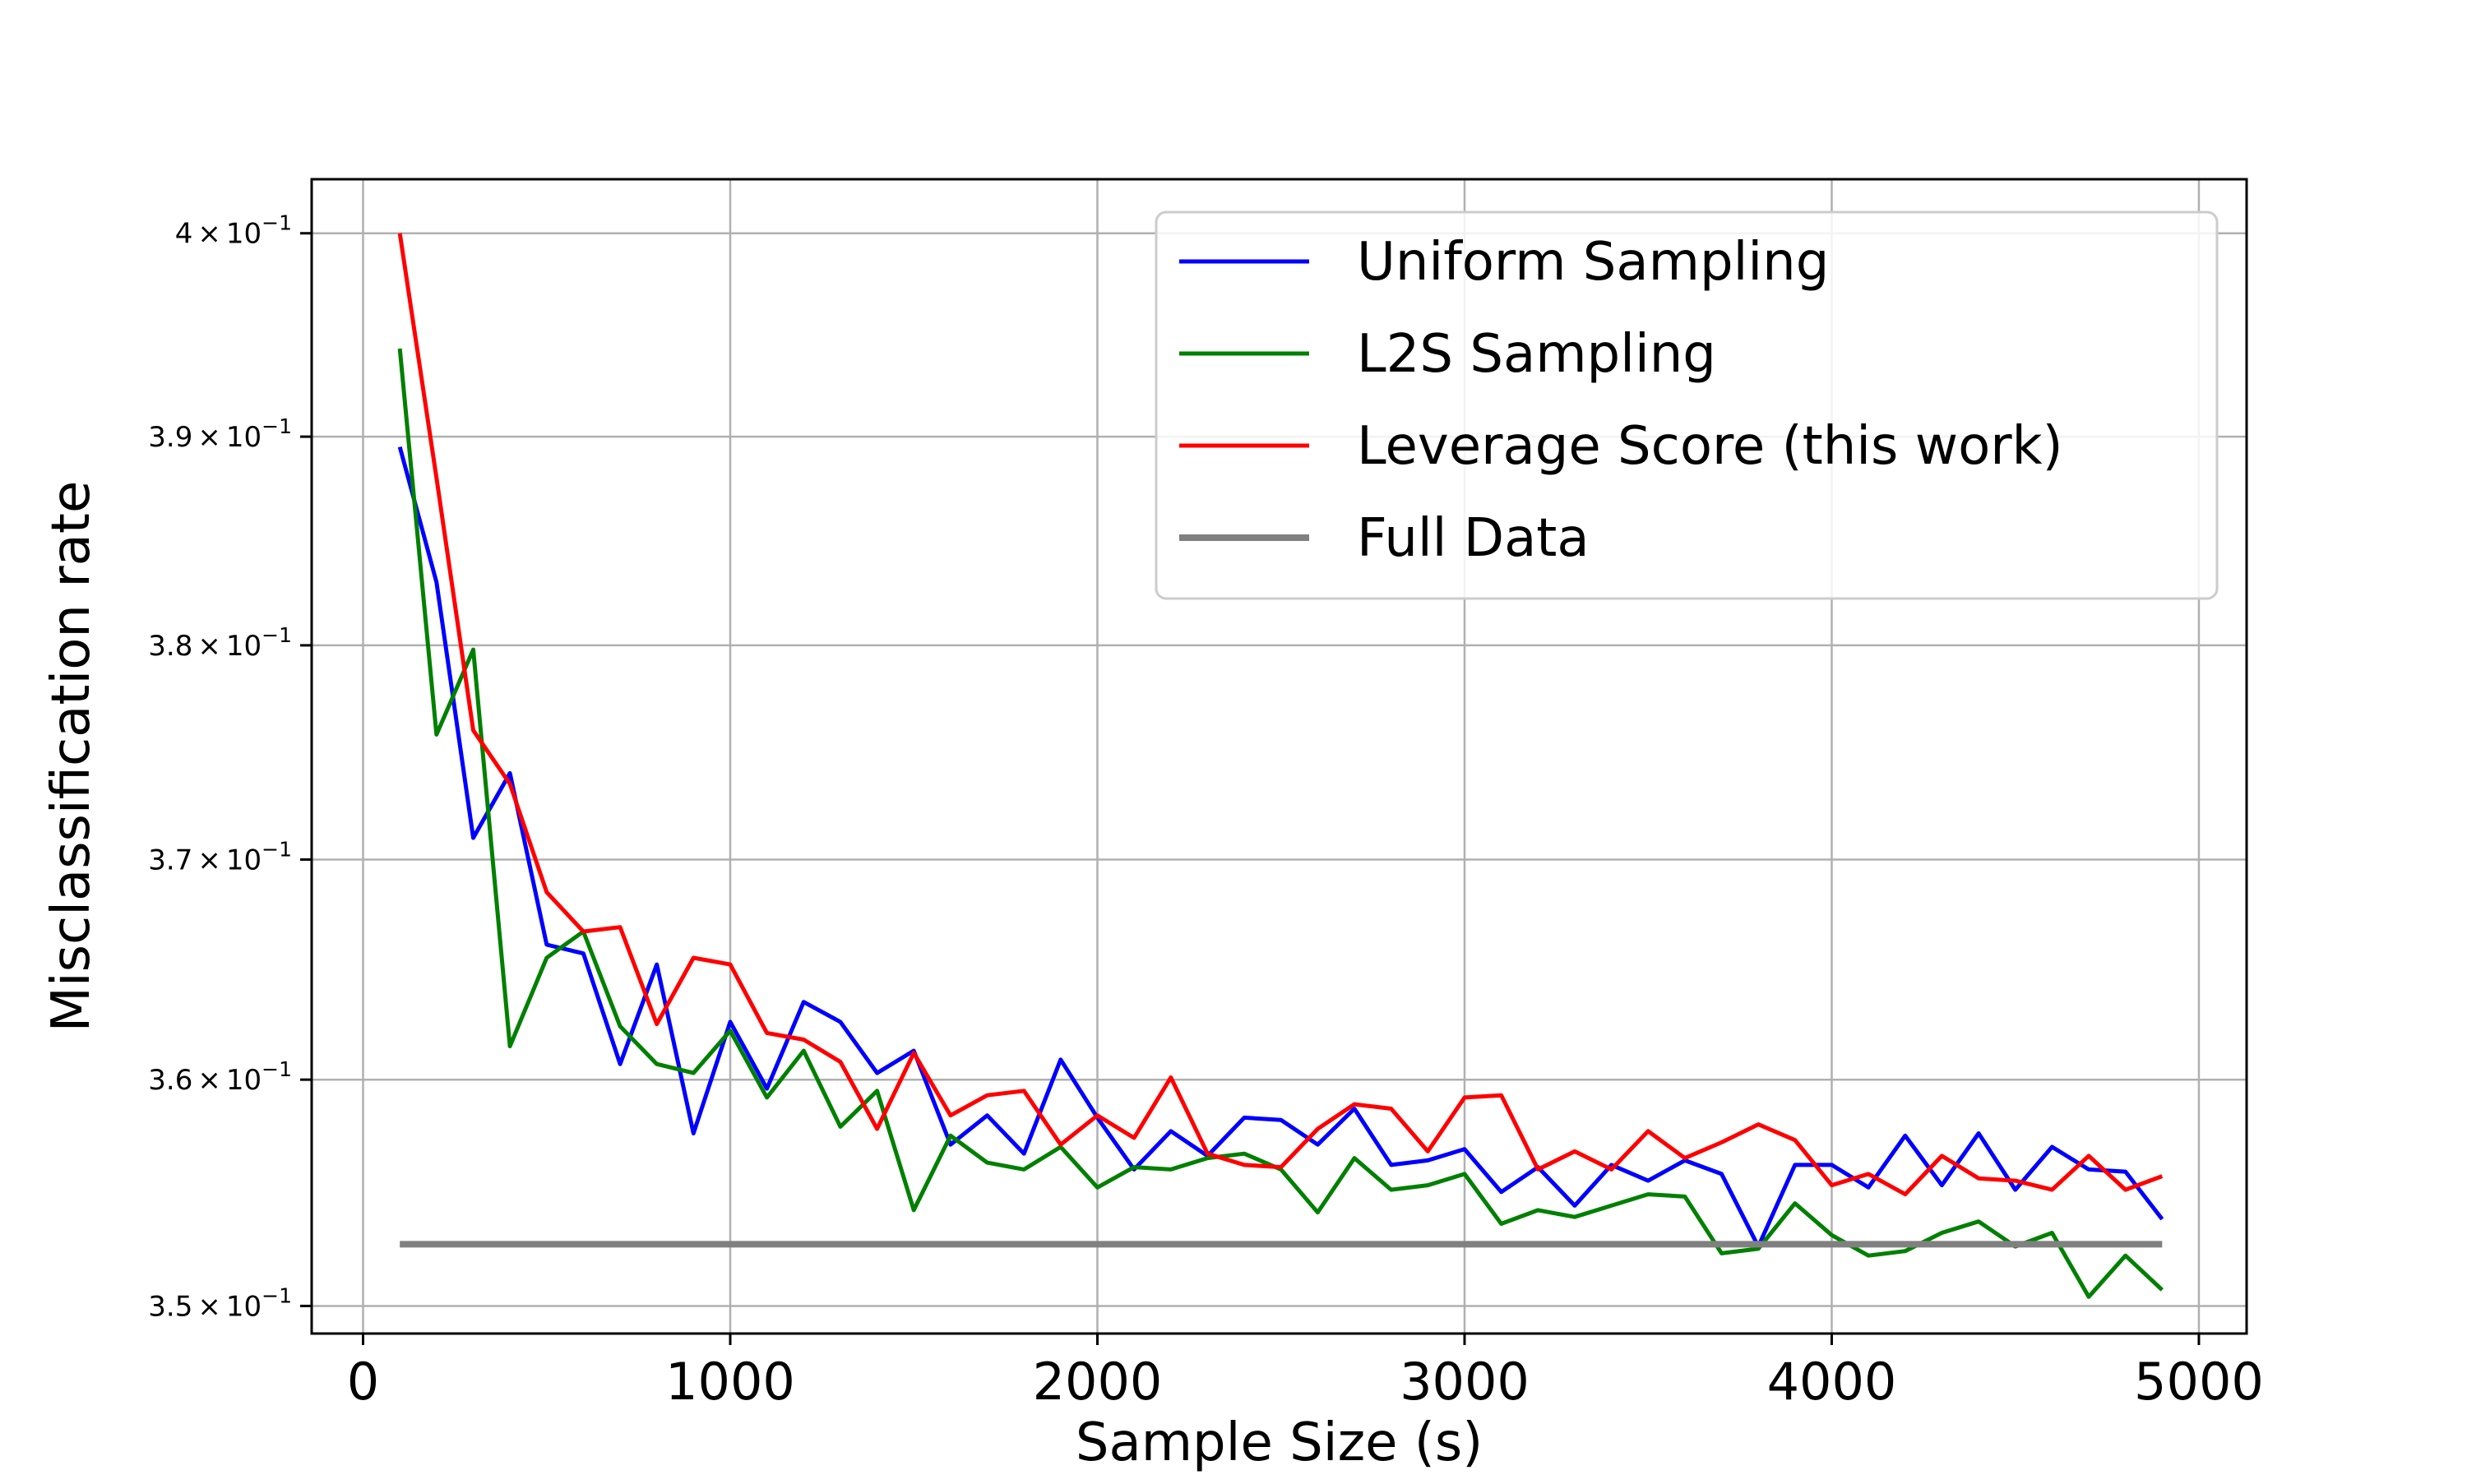 The height and width of the screenshot is (1484, 2467). Describe the element at coordinates (363, 1382) in the screenshot. I see `x-tick-label: 0` at that location.